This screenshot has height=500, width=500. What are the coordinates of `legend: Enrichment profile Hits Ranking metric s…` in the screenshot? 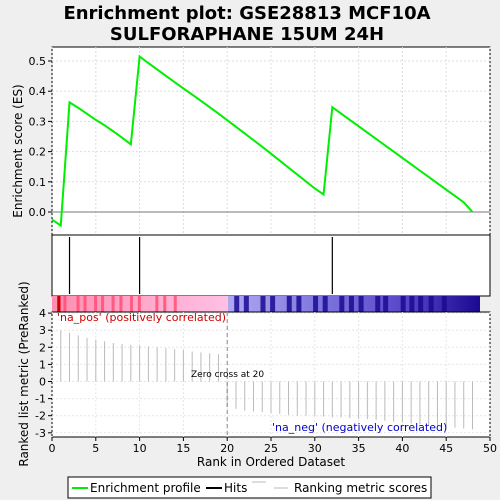 It's located at (249, 487).